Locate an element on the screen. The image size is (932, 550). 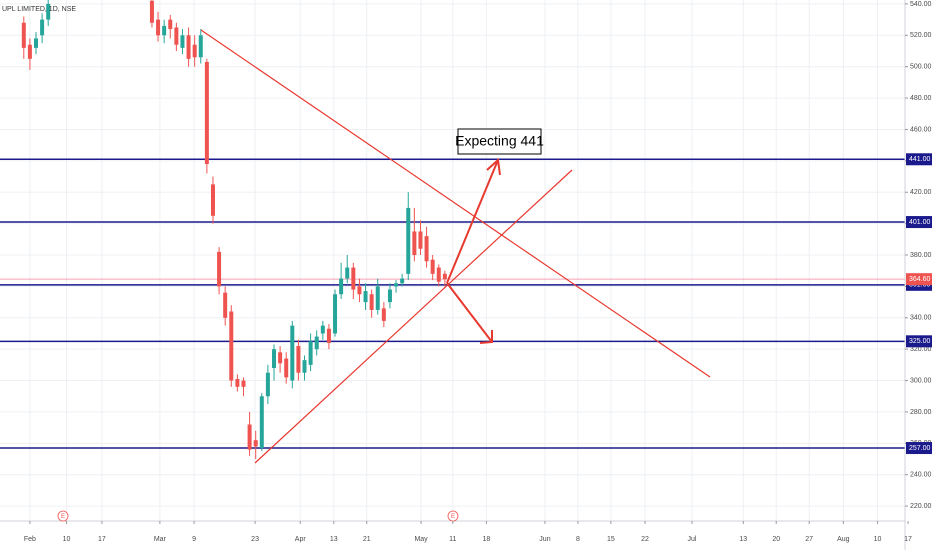
x-tick-label: May is located at coordinates (421, 539).